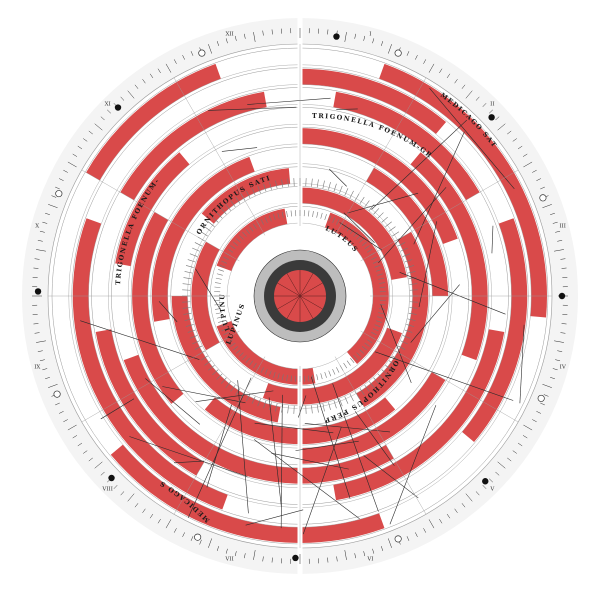  Describe the element at coordinates (306, 285) in the screenshot. I see `core-spoke` at that location.